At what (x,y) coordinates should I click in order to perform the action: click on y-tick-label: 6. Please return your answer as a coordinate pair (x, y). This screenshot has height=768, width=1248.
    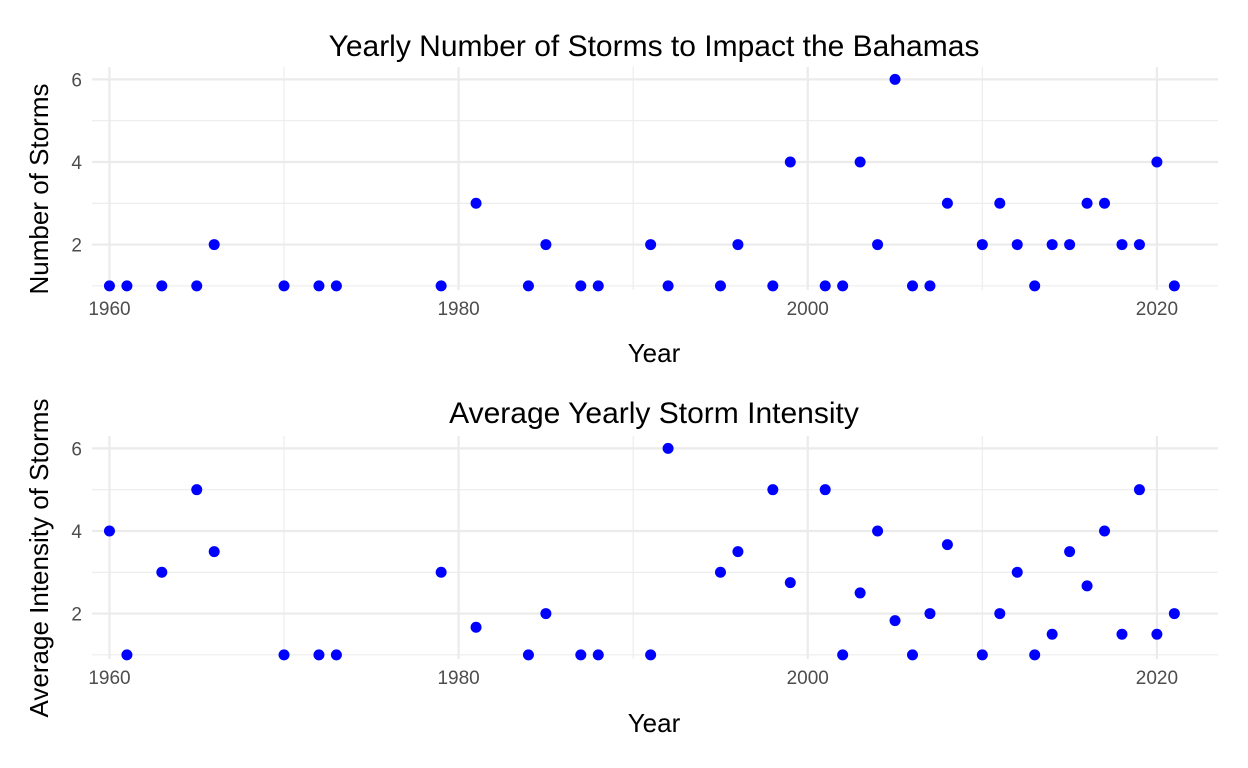
    Looking at the image, I should click on (76, 80).